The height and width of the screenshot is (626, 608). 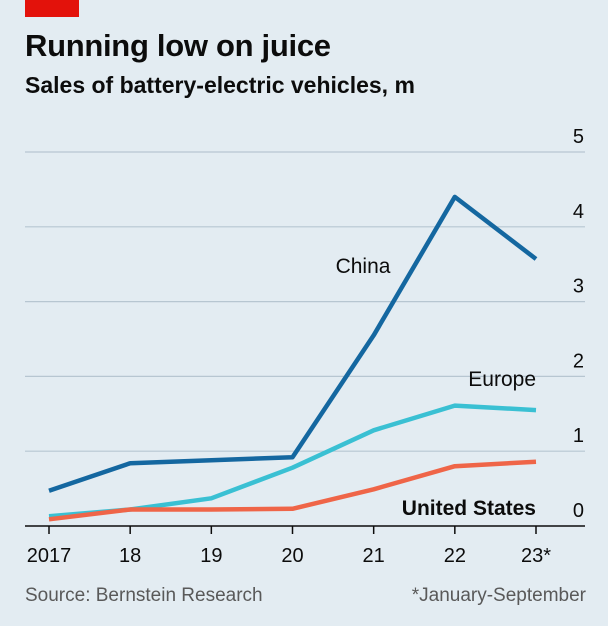 I want to click on footnote: *January-September, so click(x=498, y=595).